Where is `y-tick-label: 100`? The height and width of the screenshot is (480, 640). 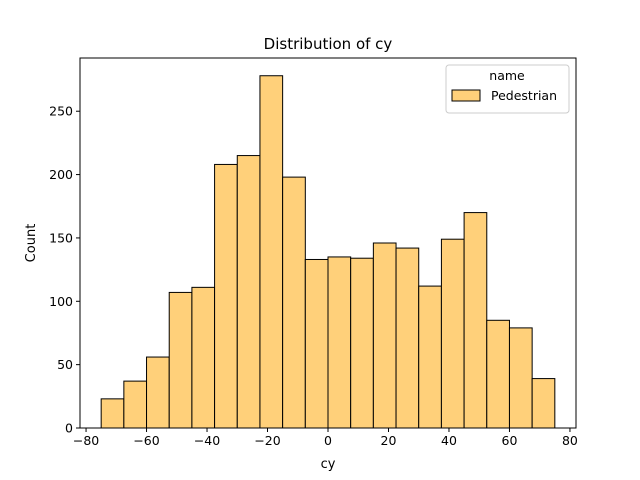 y-tick-label: 100 is located at coordinates (61, 301).